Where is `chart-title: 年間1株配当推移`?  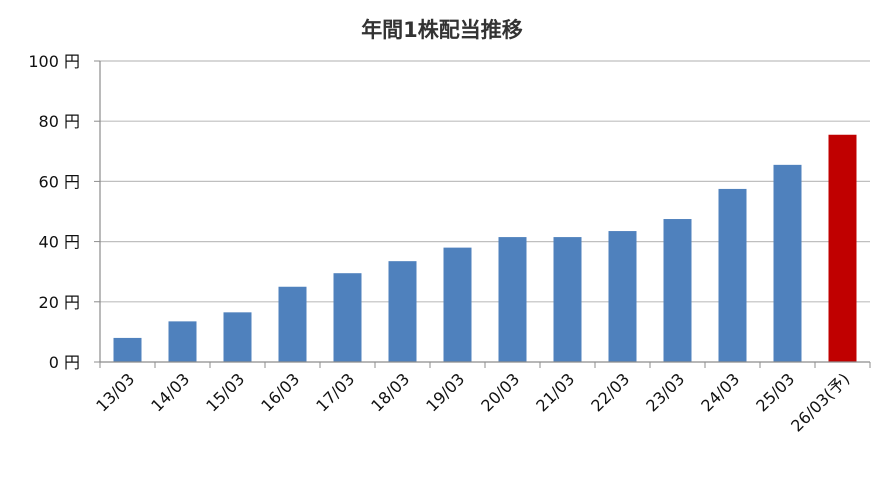
chart-title: 年間1株配当推移 is located at coordinates (442, 30).